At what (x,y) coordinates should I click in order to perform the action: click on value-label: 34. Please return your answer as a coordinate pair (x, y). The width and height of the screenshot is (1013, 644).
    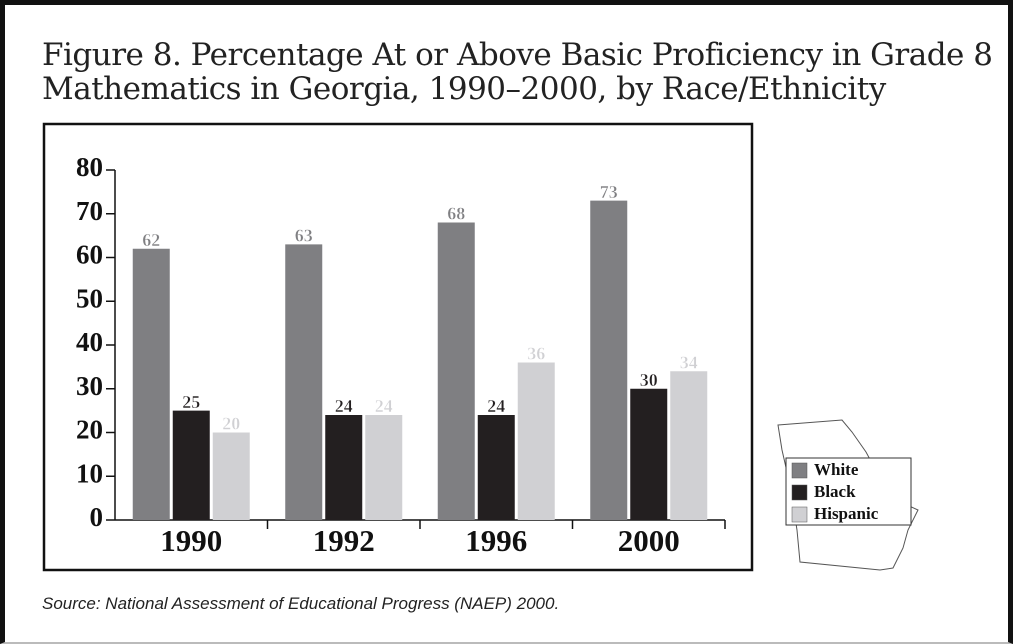
    Looking at the image, I should click on (689, 362).